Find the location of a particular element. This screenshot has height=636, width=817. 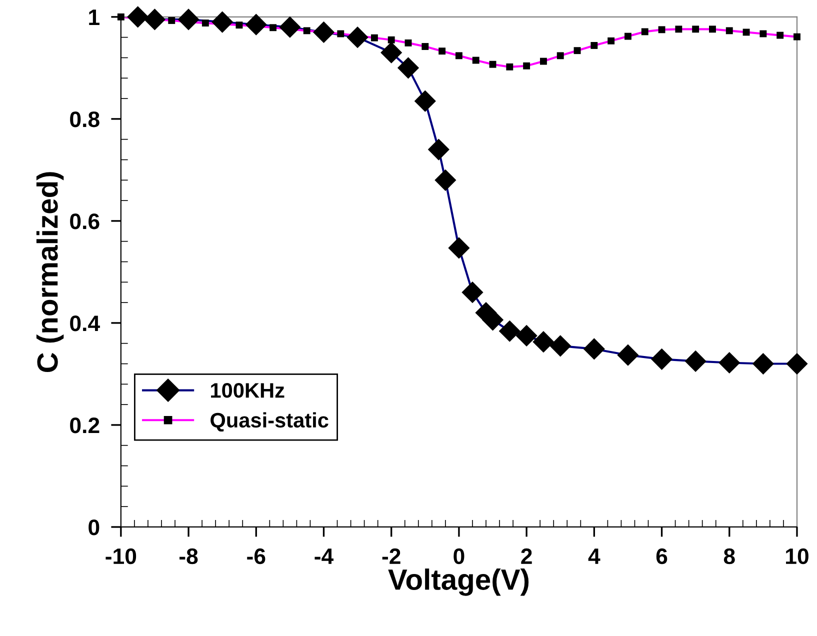

y-axis-title: C (normalized) is located at coordinates (50, 272).